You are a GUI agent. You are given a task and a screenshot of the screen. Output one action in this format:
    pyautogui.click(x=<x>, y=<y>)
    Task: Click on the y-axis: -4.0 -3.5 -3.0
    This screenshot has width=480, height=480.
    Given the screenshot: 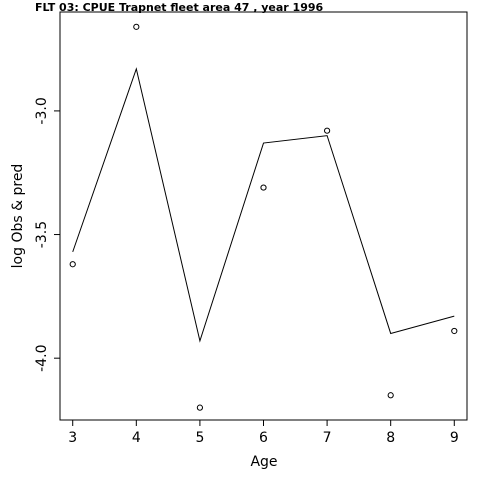 What is the action you would take?
    pyautogui.click(x=47, y=234)
    